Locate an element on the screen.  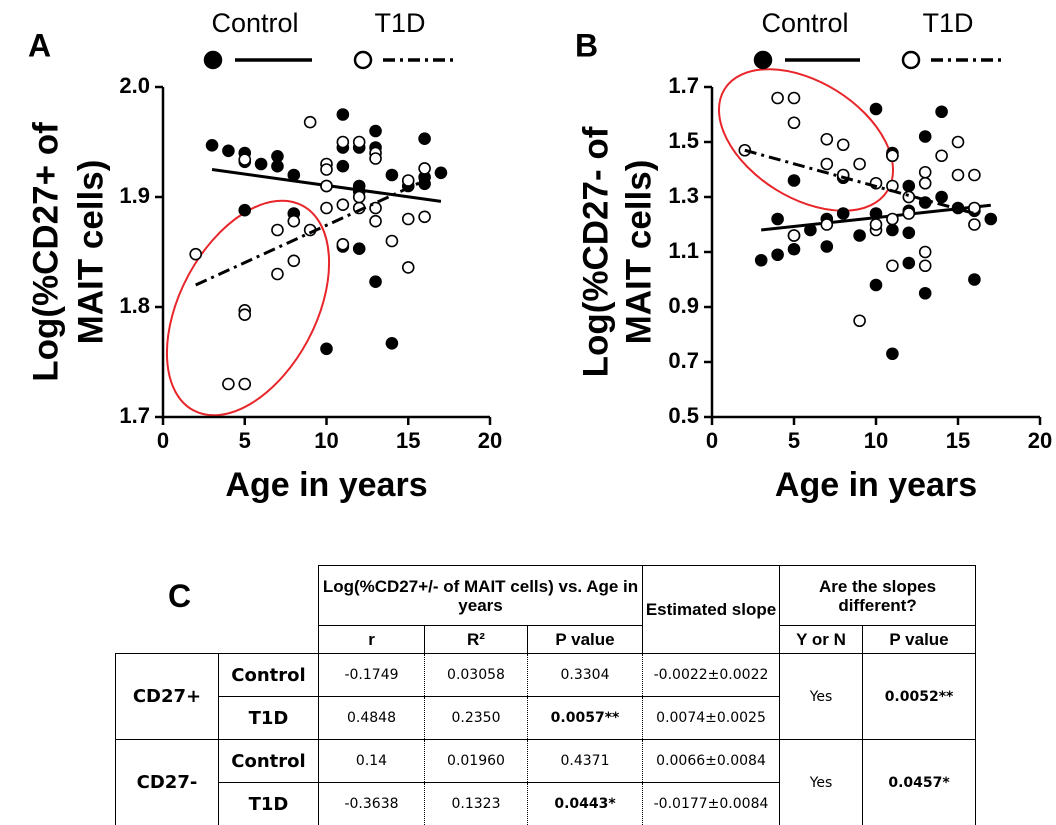
y-tick-label: 0.7 is located at coordinates (683, 360).